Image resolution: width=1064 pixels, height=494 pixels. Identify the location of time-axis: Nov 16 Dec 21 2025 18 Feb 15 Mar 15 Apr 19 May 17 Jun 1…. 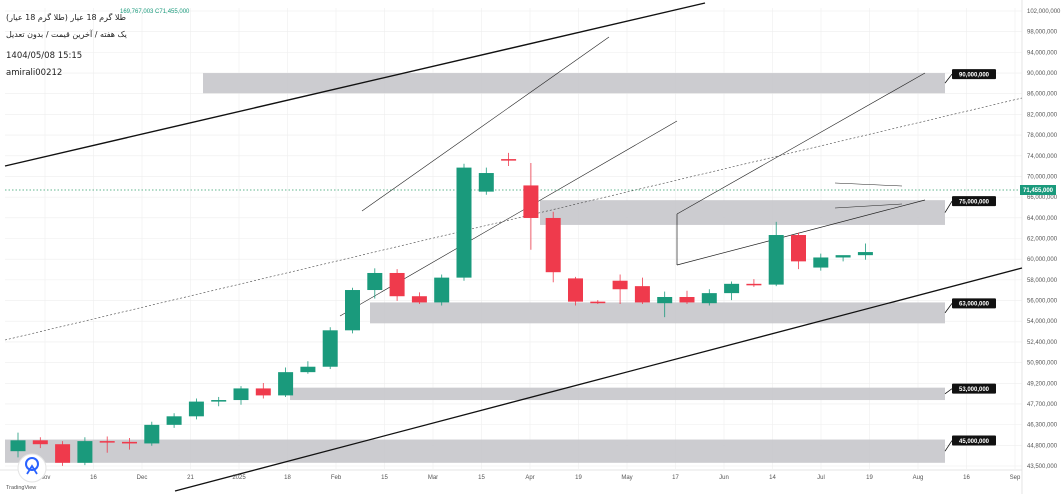
(530, 478).